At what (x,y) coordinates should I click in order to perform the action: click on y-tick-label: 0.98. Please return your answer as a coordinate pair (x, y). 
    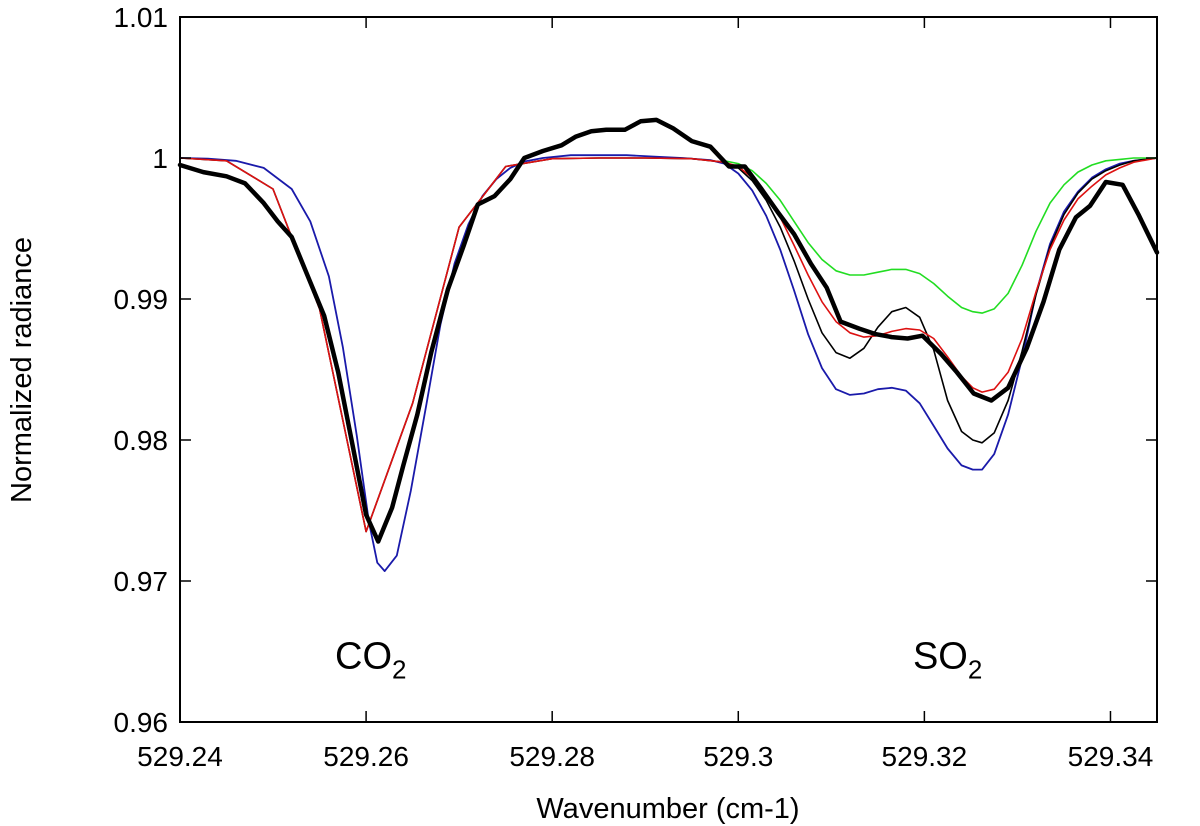
    Looking at the image, I should click on (141, 440).